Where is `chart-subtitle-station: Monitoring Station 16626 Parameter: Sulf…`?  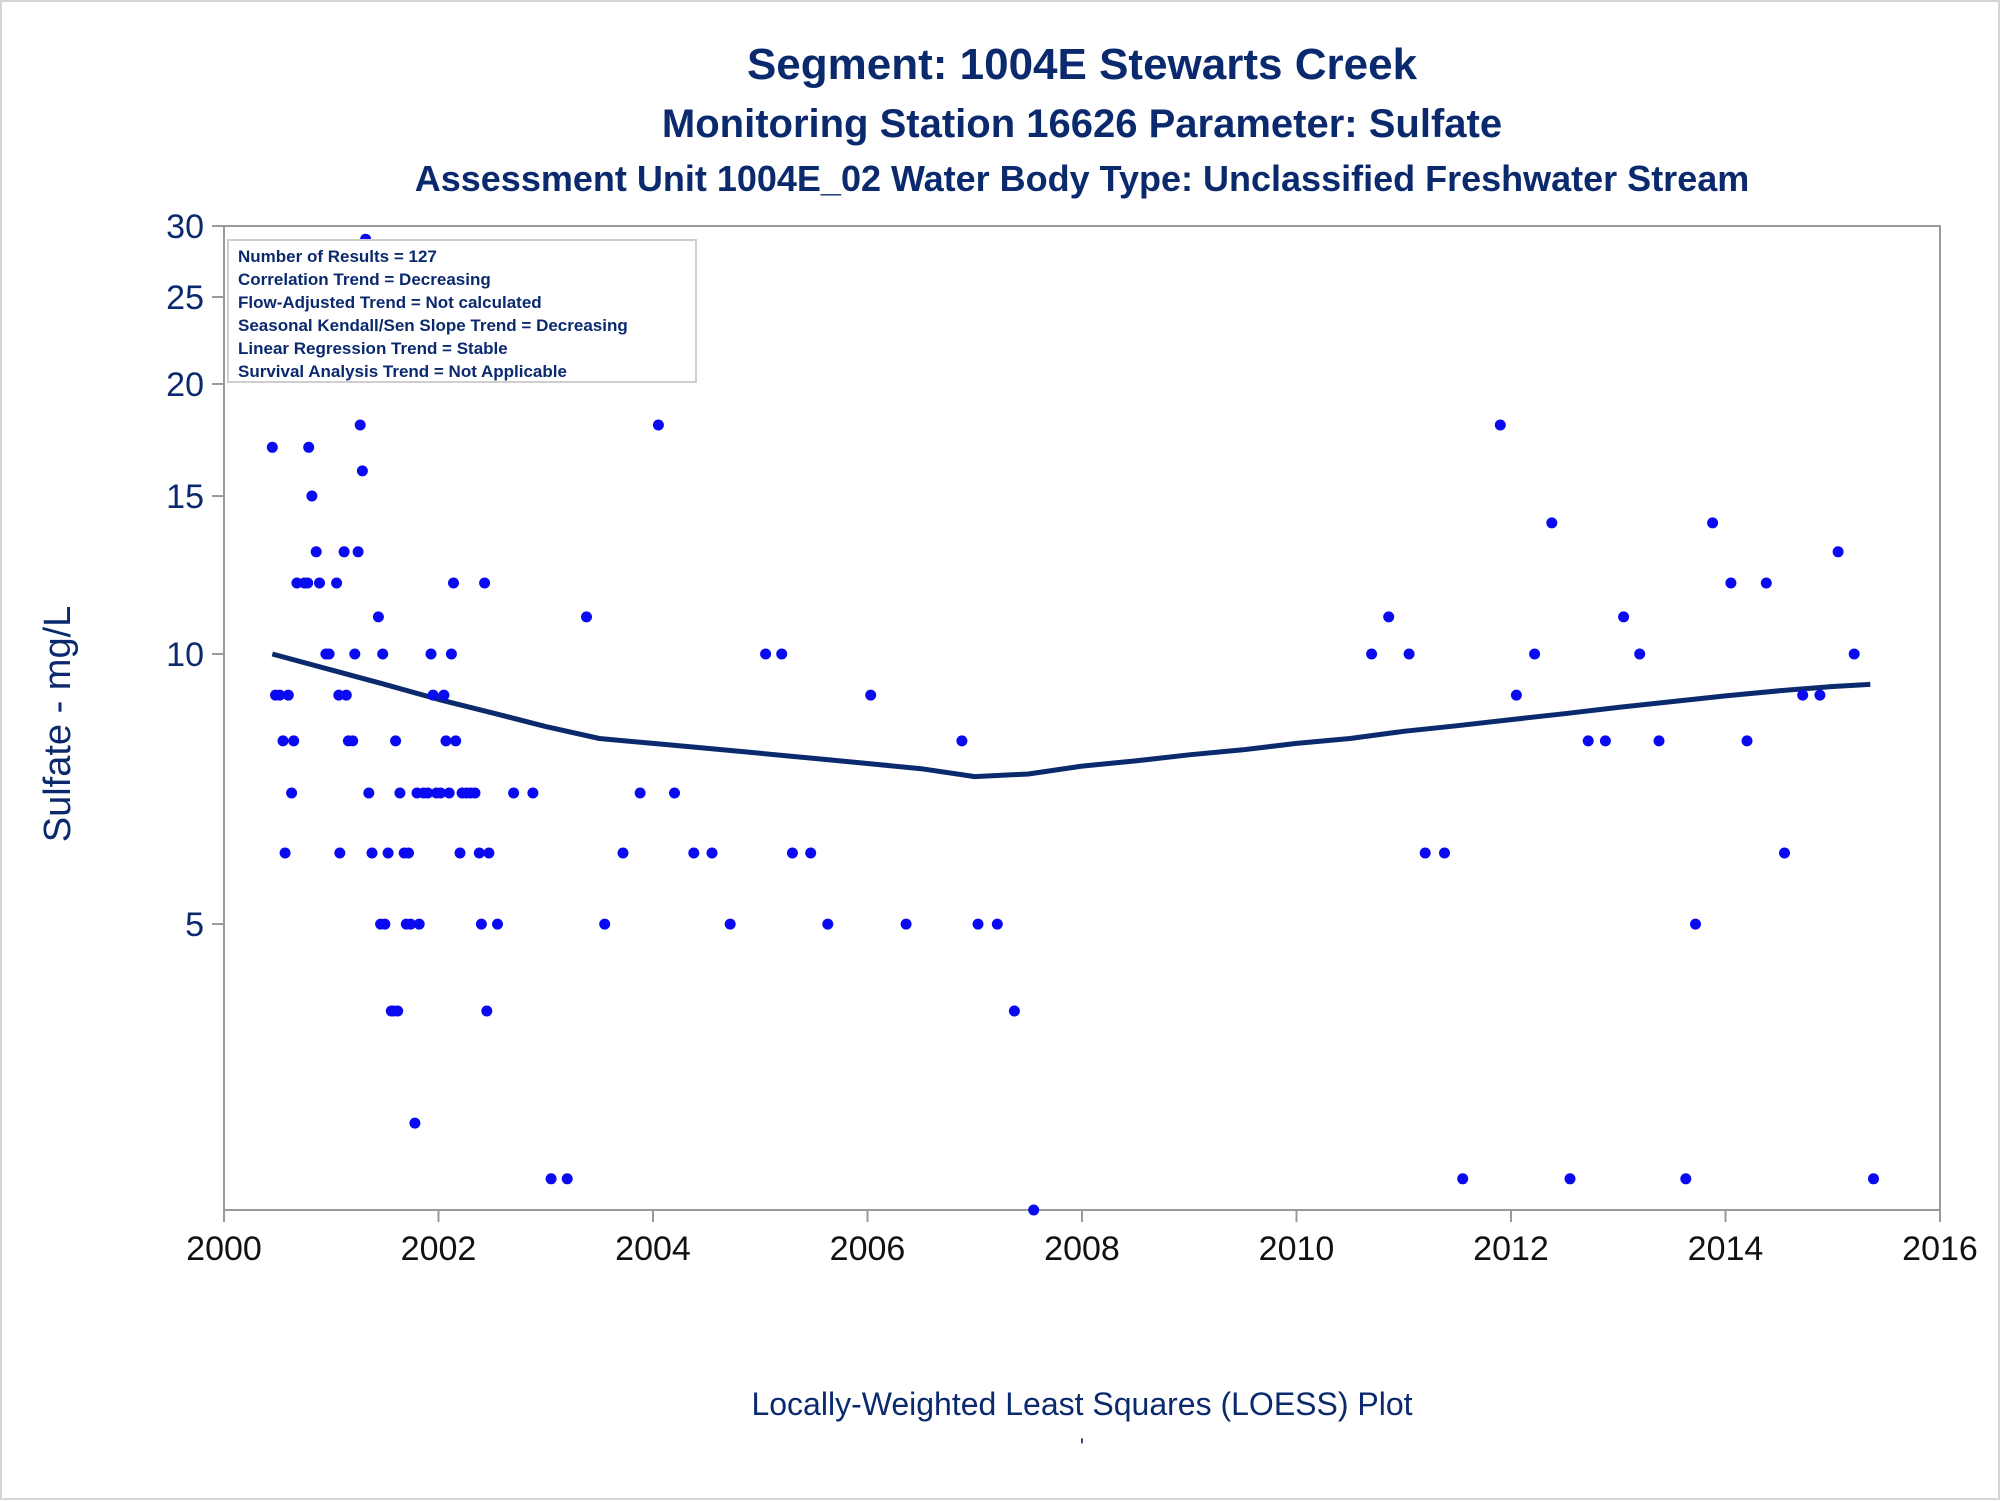
chart-subtitle-station: Monitoring Station 16626 Parameter: Sulf… is located at coordinates (1082, 124).